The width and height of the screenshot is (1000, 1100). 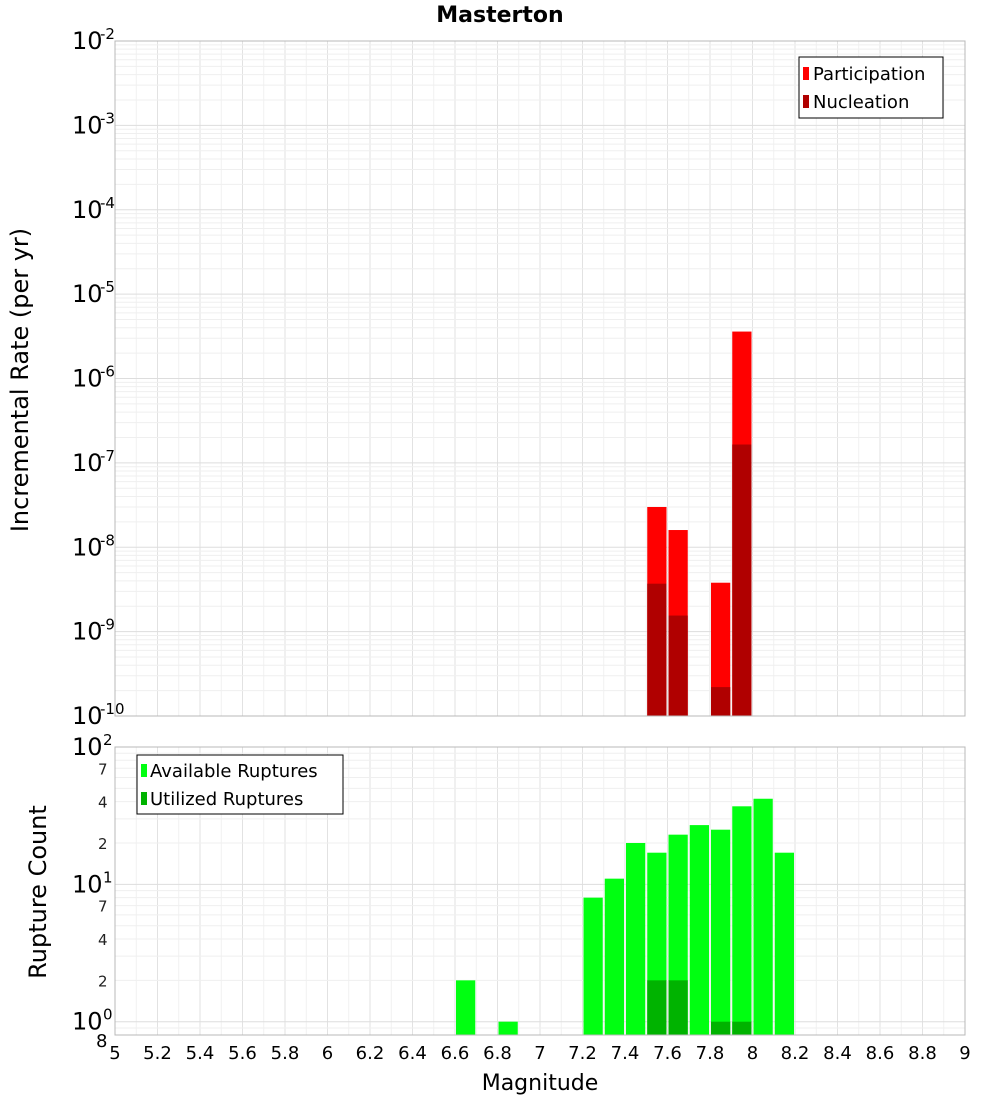 I want to click on x-tick-label: 8.8, so click(x=922, y=1053).